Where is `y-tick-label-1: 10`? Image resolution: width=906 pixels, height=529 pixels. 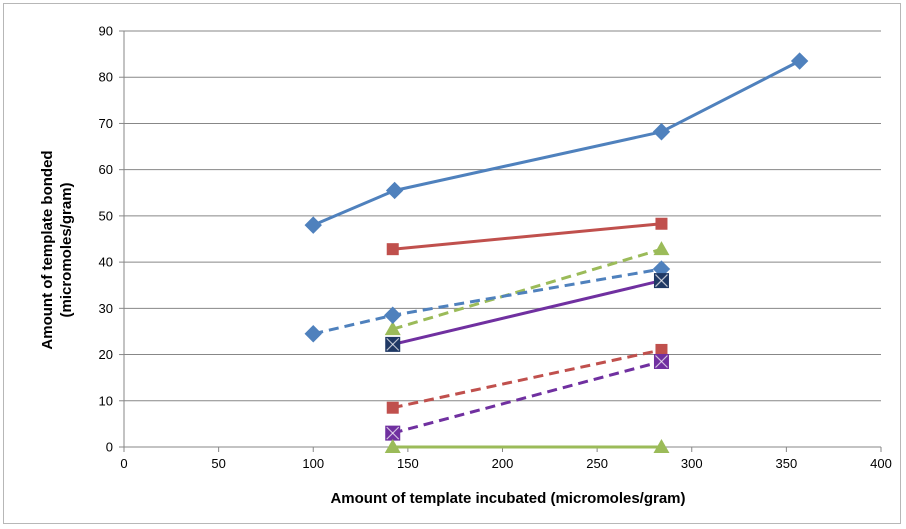 y-tick-label-1: 10 is located at coordinates (106, 400).